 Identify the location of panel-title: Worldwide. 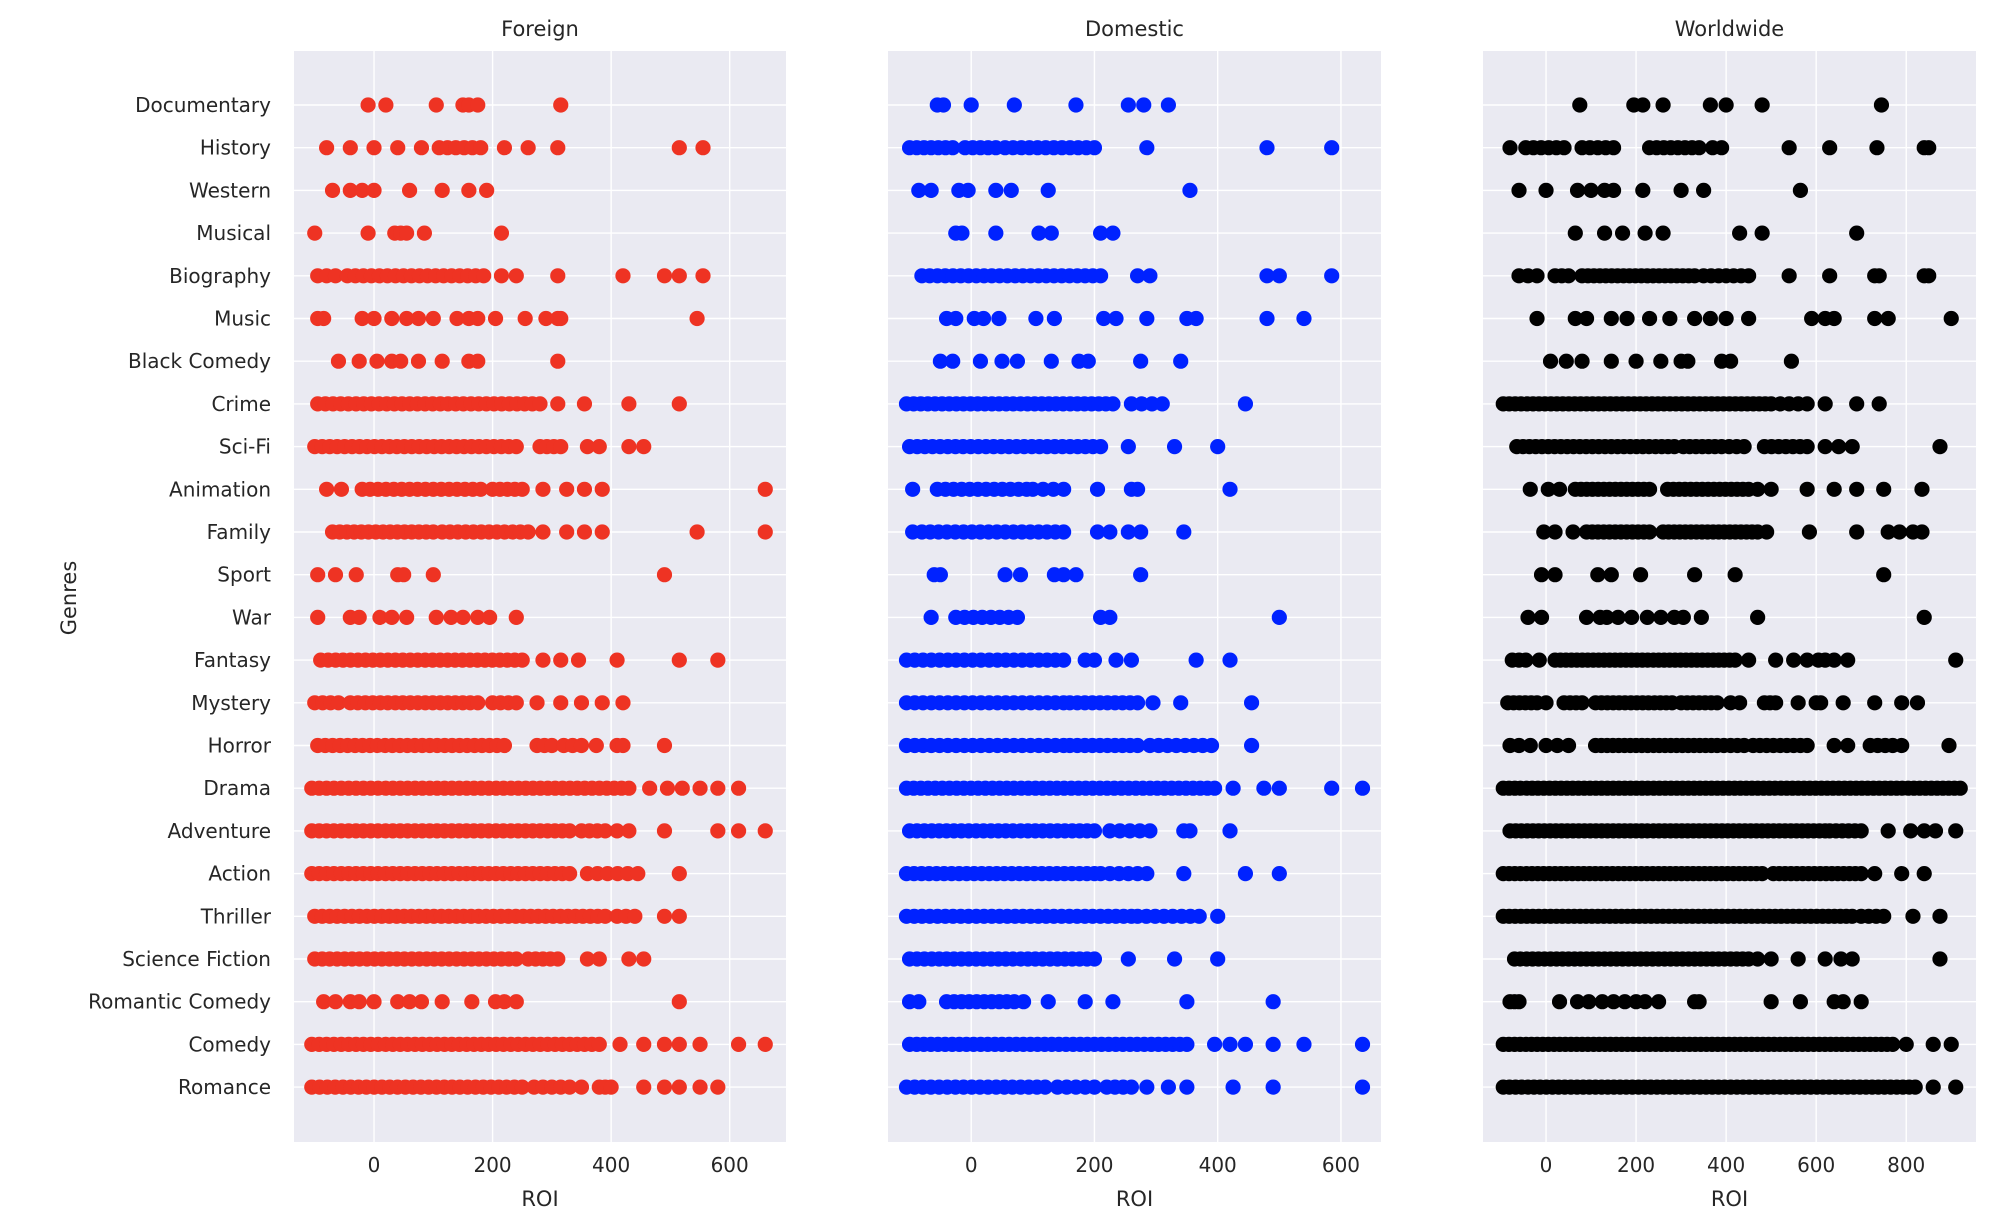
(1729, 29).